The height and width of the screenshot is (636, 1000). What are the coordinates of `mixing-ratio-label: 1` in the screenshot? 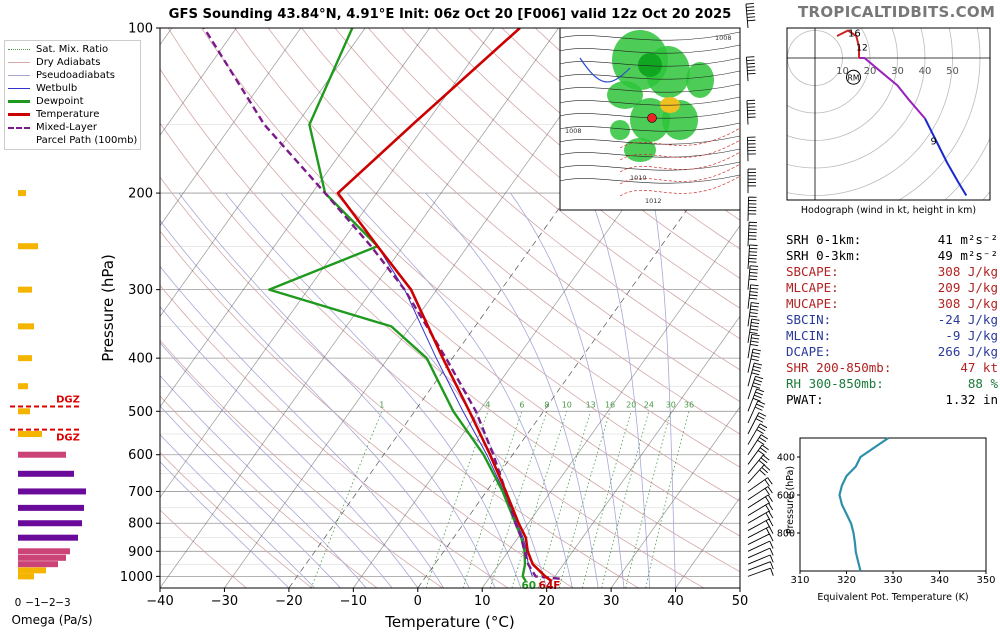 It's located at (381, 404).